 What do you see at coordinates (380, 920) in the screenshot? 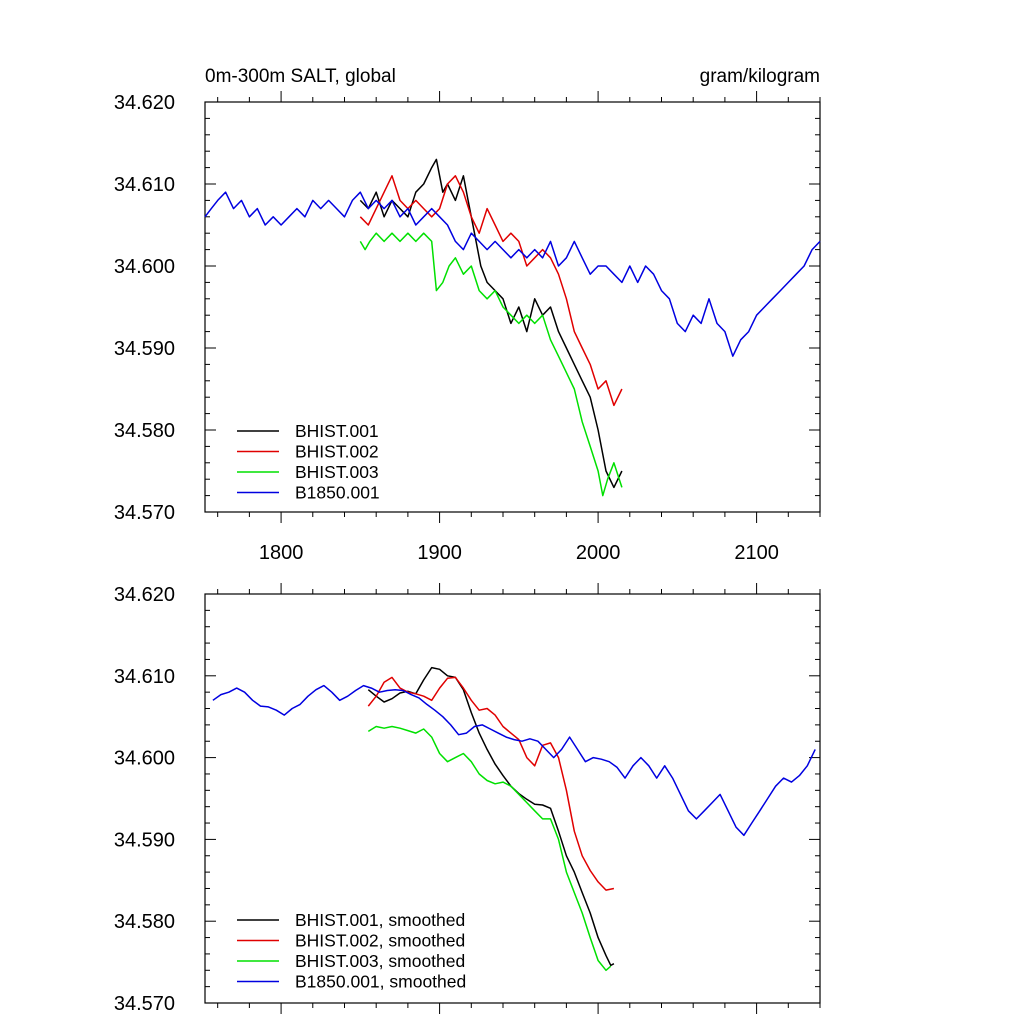
I see `legend-label: BHIST.001, smoothed` at bounding box center [380, 920].